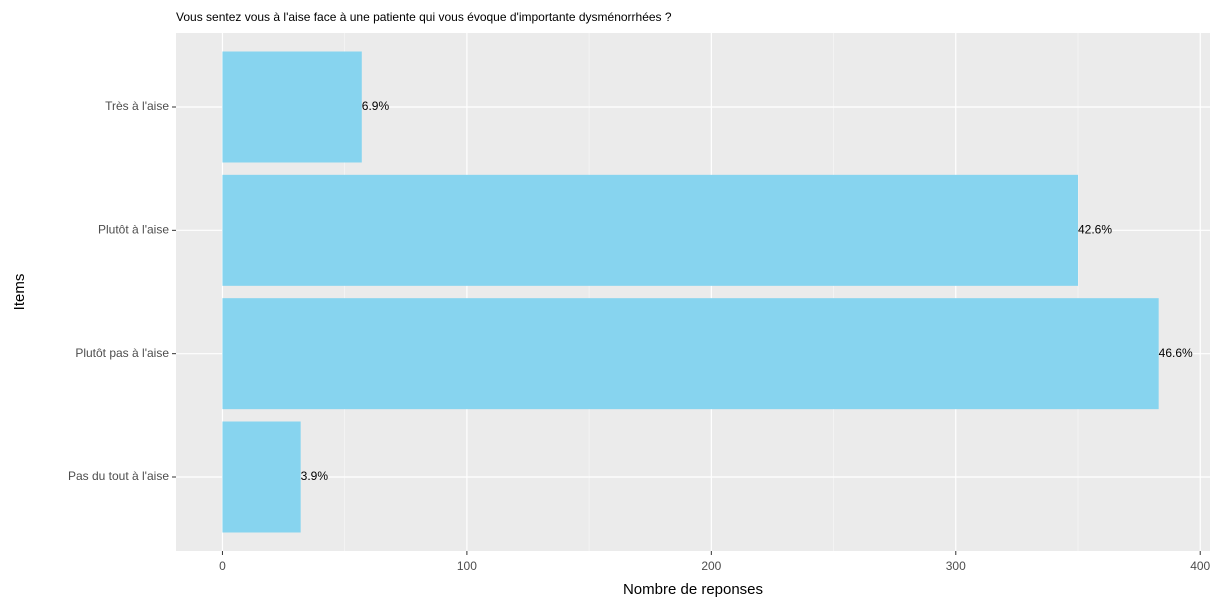 Image resolution: width=1220 pixels, height=601 pixels. Describe the element at coordinates (137, 106) in the screenshot. I see `y-tick-label: Très à l'aise` at that location.